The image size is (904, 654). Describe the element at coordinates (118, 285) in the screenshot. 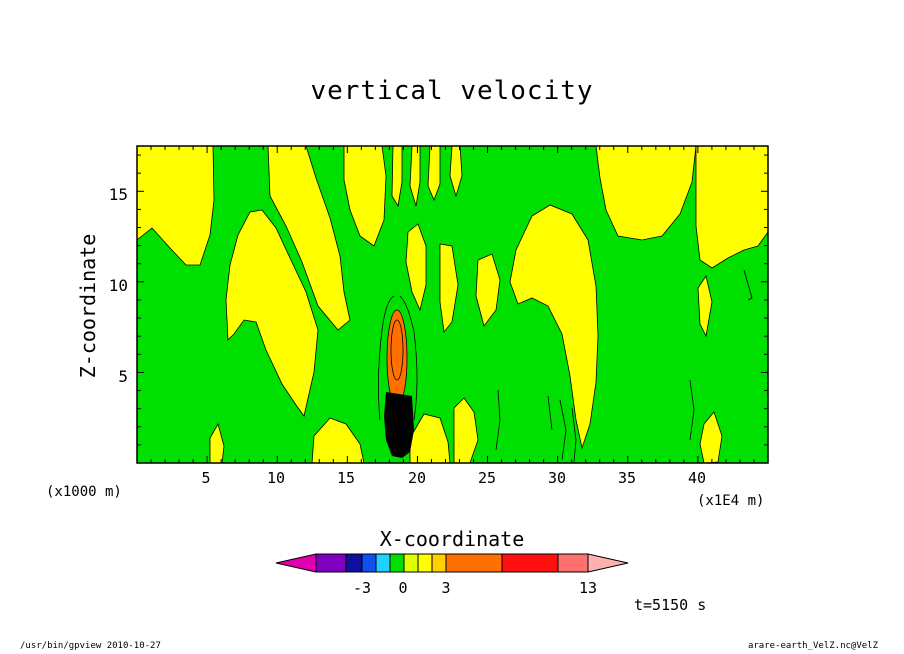

I see `y-tick-label: 10` at that location.